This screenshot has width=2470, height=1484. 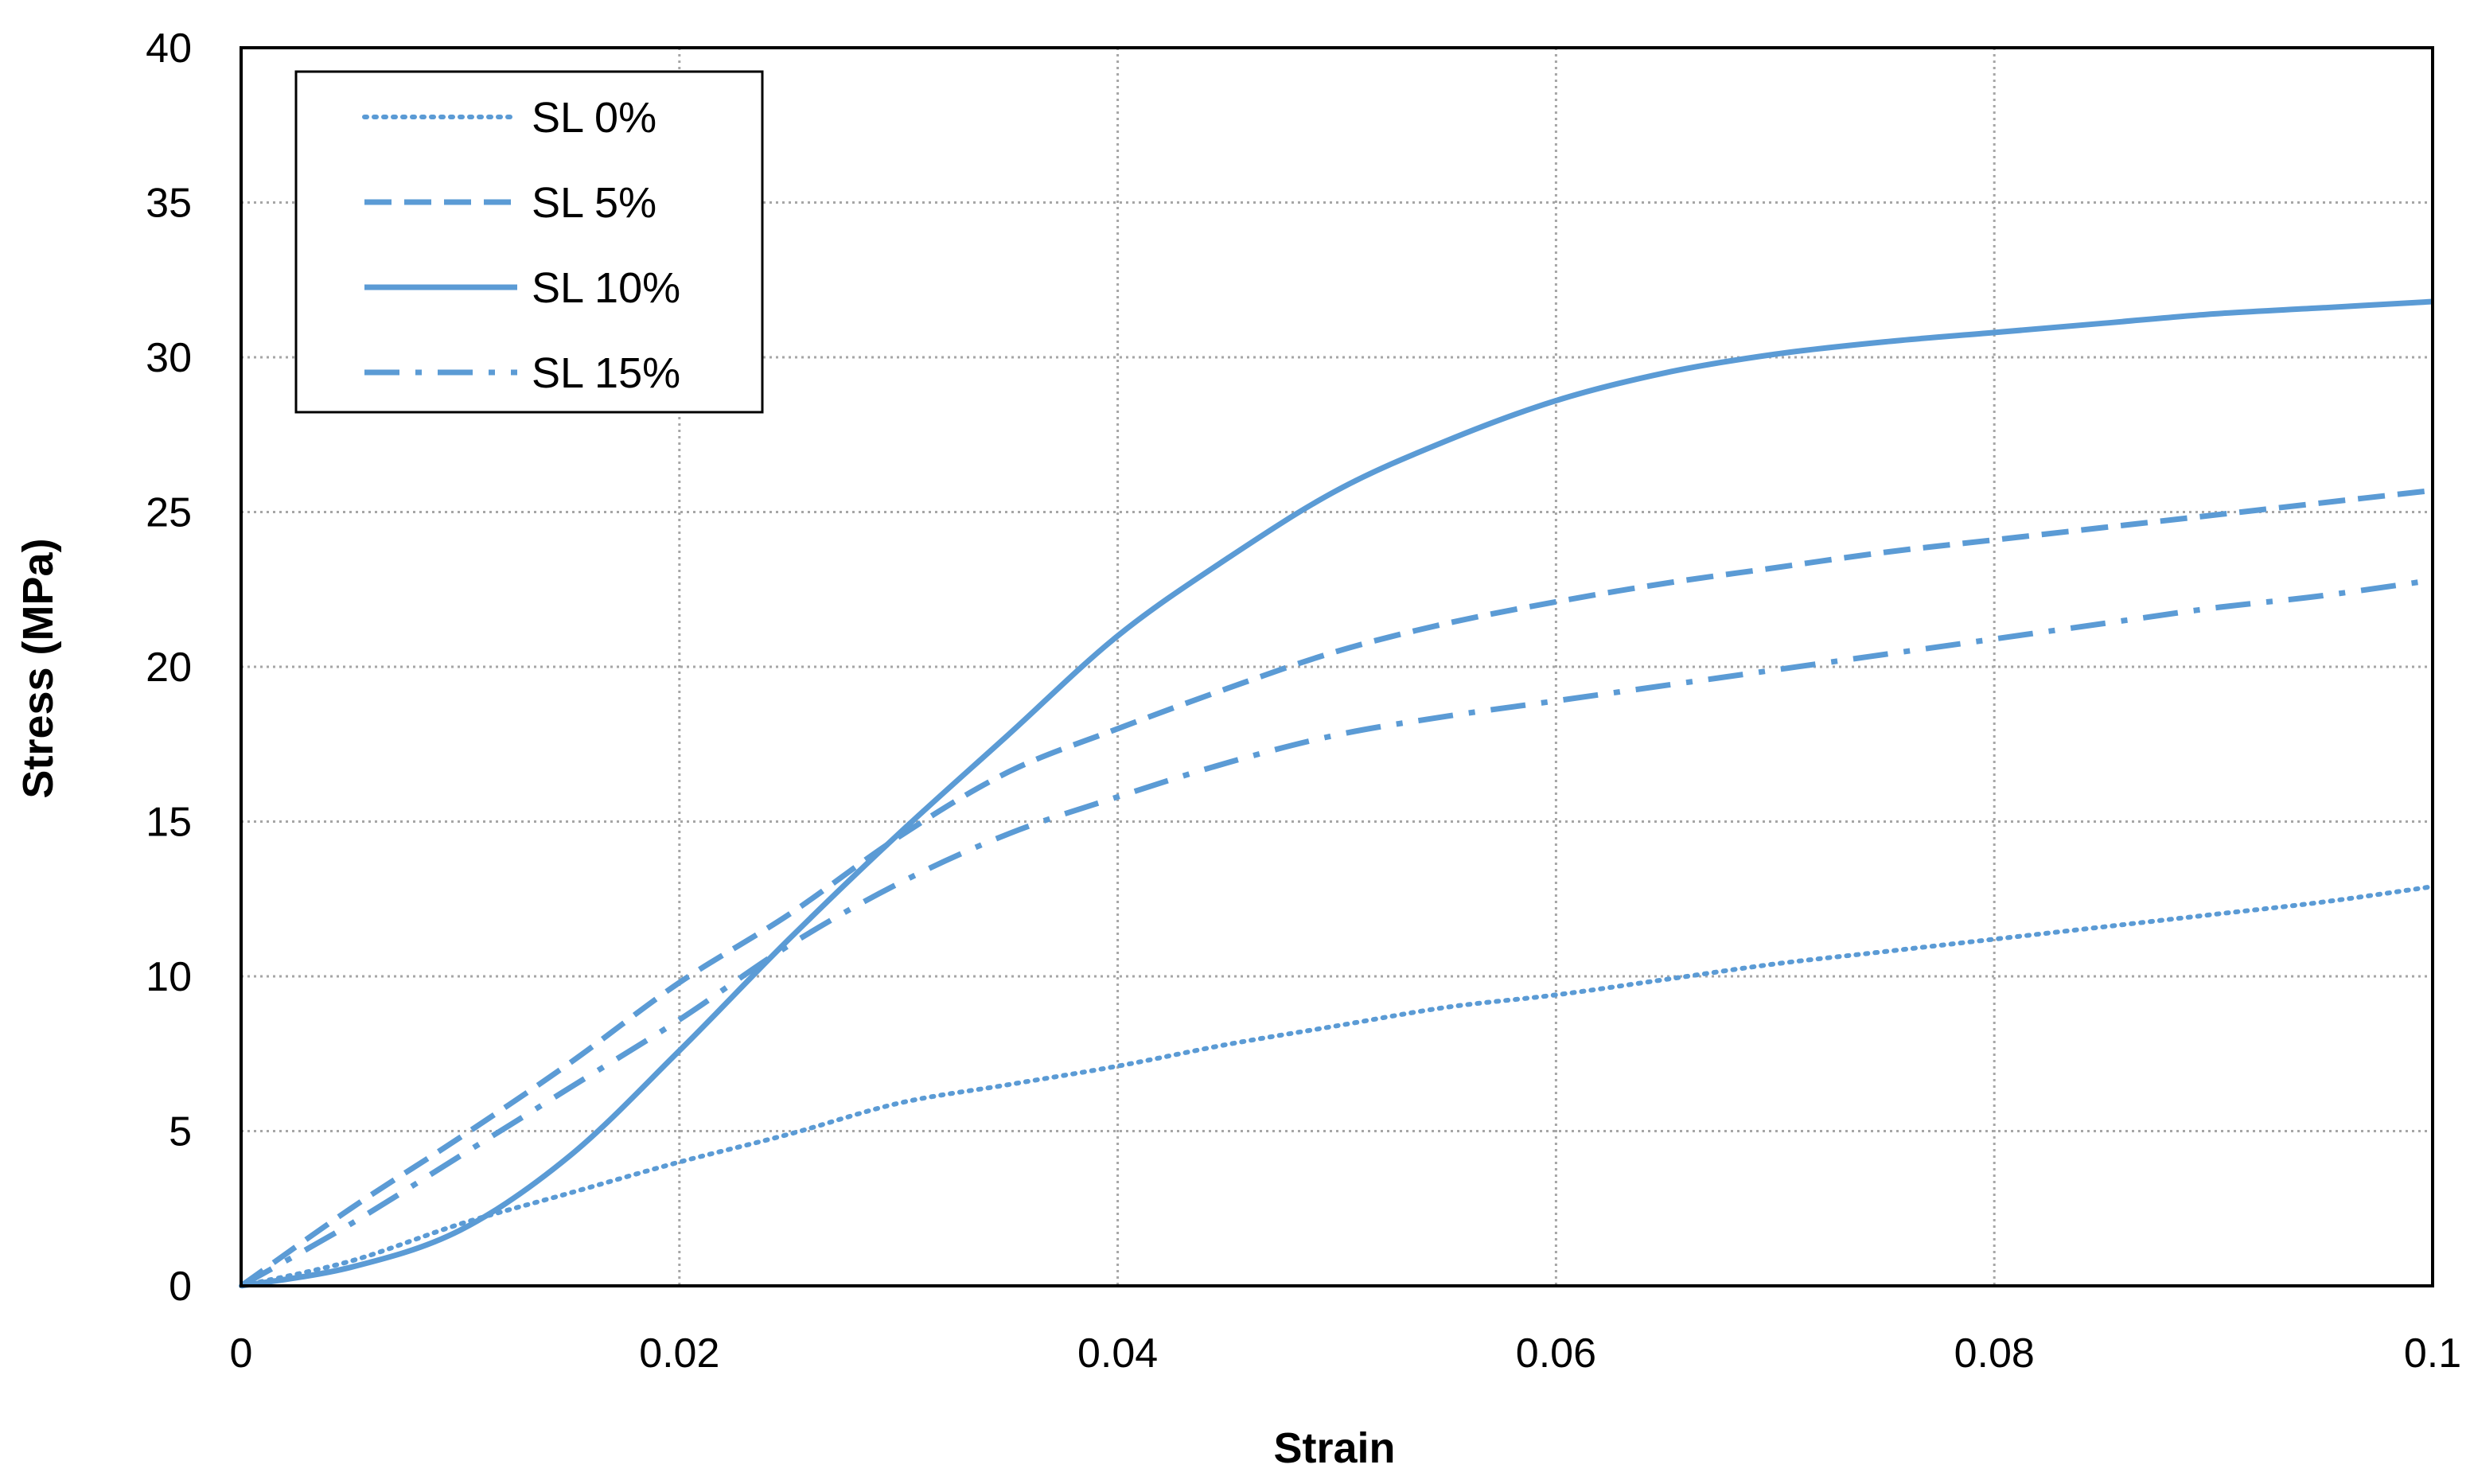 I want to click on y-tick-label: 15, so click(x=169, y=823).